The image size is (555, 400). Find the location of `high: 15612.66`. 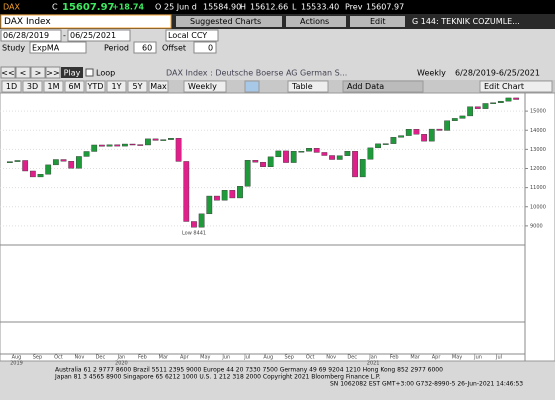

high: 15612.66 is located at coordinates (269, 7).